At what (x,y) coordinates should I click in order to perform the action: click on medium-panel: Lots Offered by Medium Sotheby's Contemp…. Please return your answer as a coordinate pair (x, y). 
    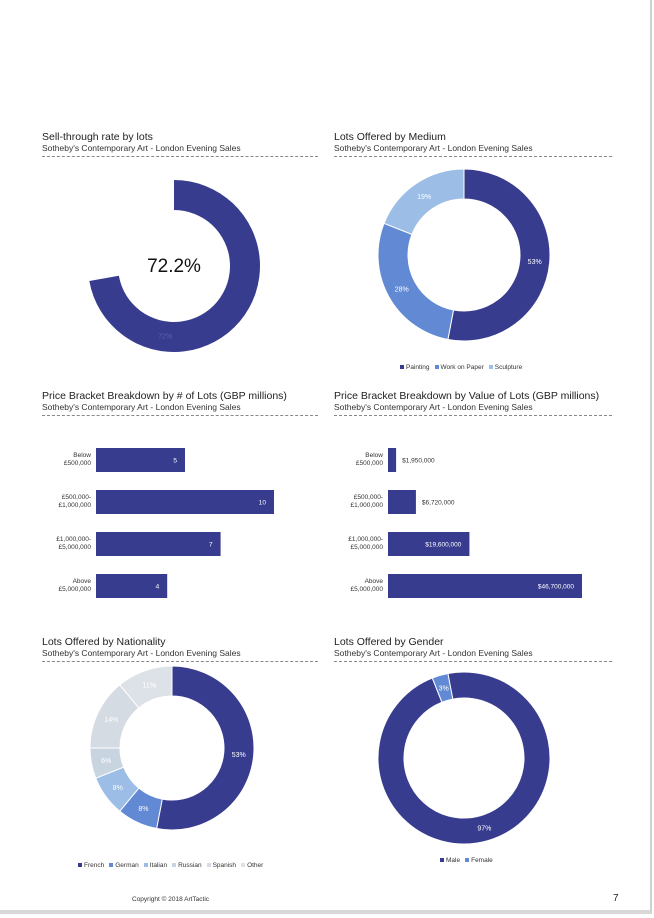
    Looking at the image, I should click on (473, 144).